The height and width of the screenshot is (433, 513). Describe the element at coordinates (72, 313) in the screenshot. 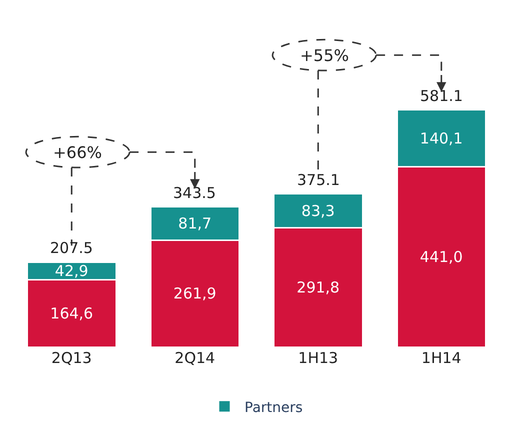

I see `data-label: 164,6` at that location.